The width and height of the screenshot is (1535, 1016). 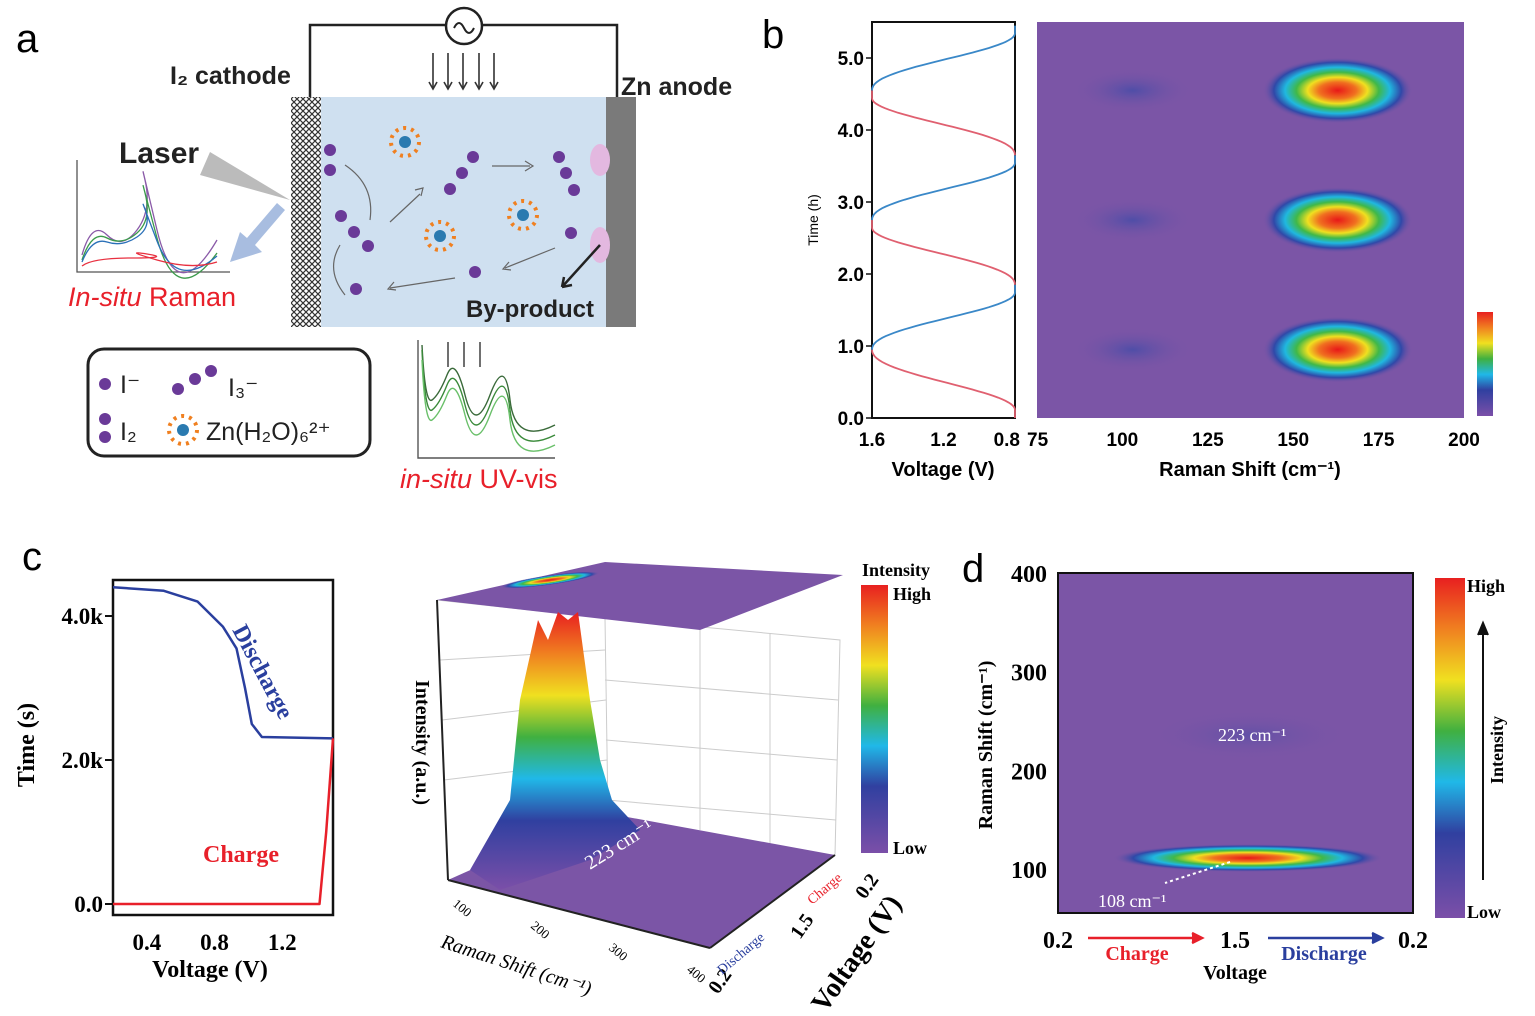 I want to click on profile-axis-ticks: 0.0 2.0k 4.0k 0.4 0.8 1.2, so click(x=178, y=779).